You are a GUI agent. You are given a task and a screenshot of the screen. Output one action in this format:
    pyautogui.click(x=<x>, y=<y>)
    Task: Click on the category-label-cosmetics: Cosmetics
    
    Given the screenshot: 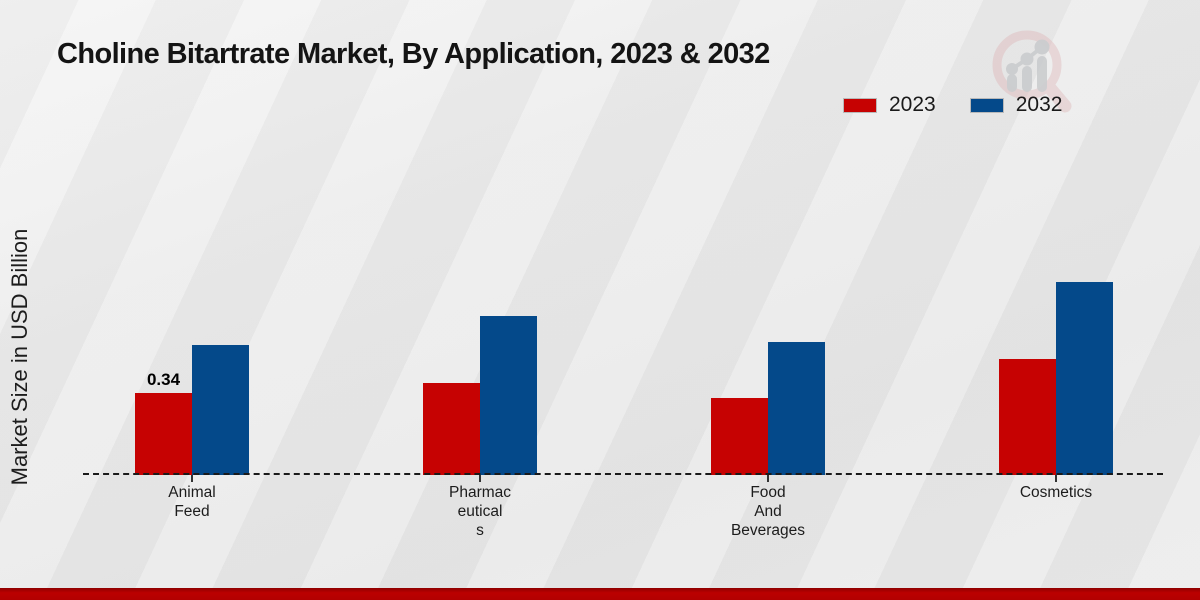 What is the action you would take?
    pyautogui.click(x=1056, y=492)
    